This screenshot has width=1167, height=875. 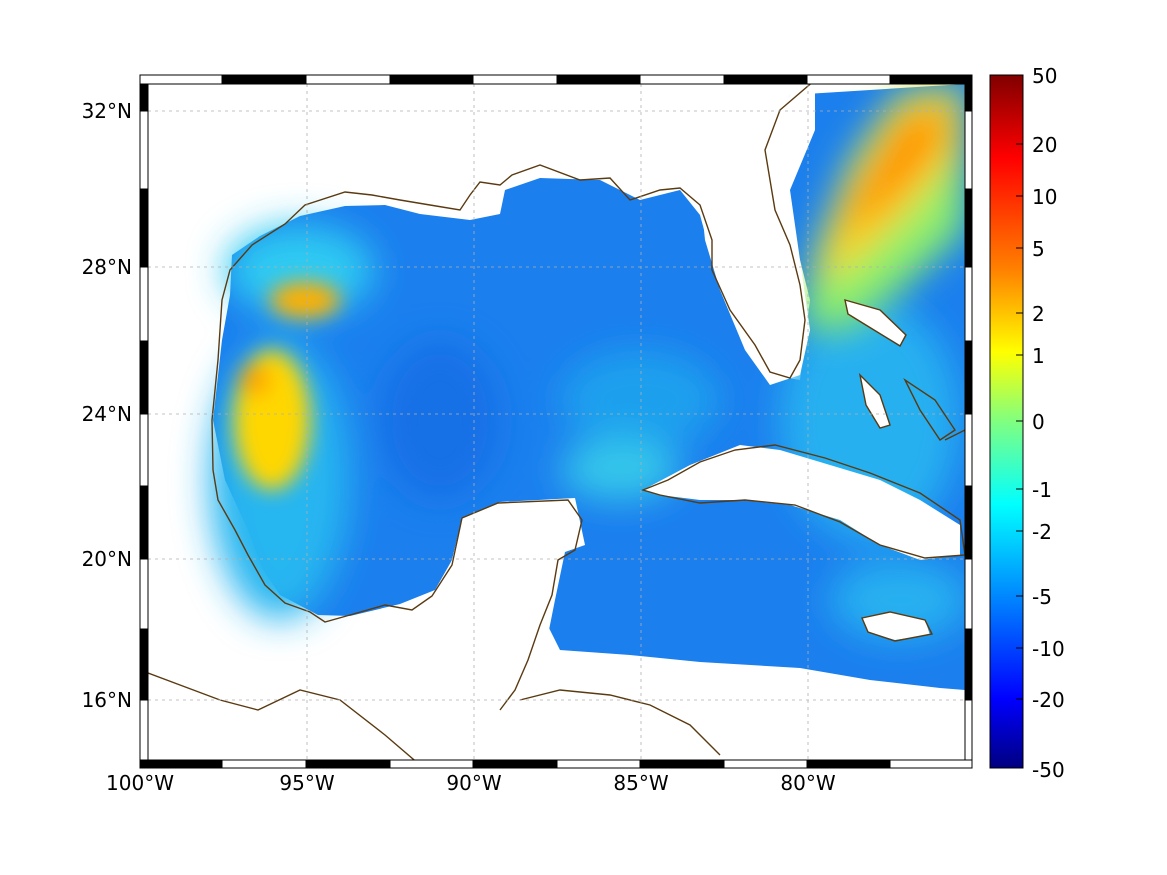 I want to click on jamaica-land, so click(x=896, y=626).